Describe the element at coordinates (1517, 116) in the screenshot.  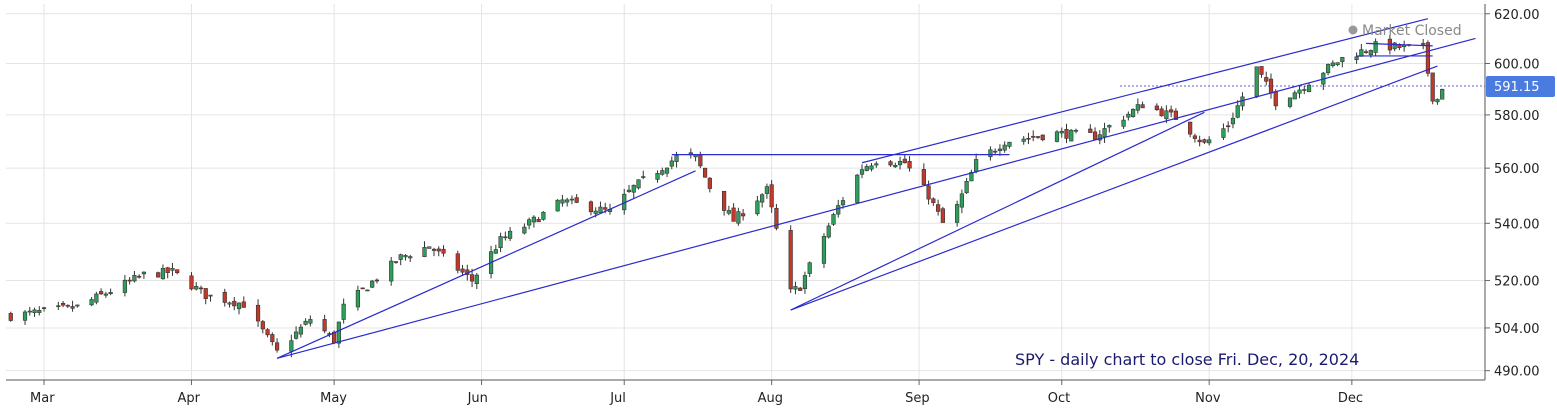
I see `y-tick-label: 580.00` at that location.